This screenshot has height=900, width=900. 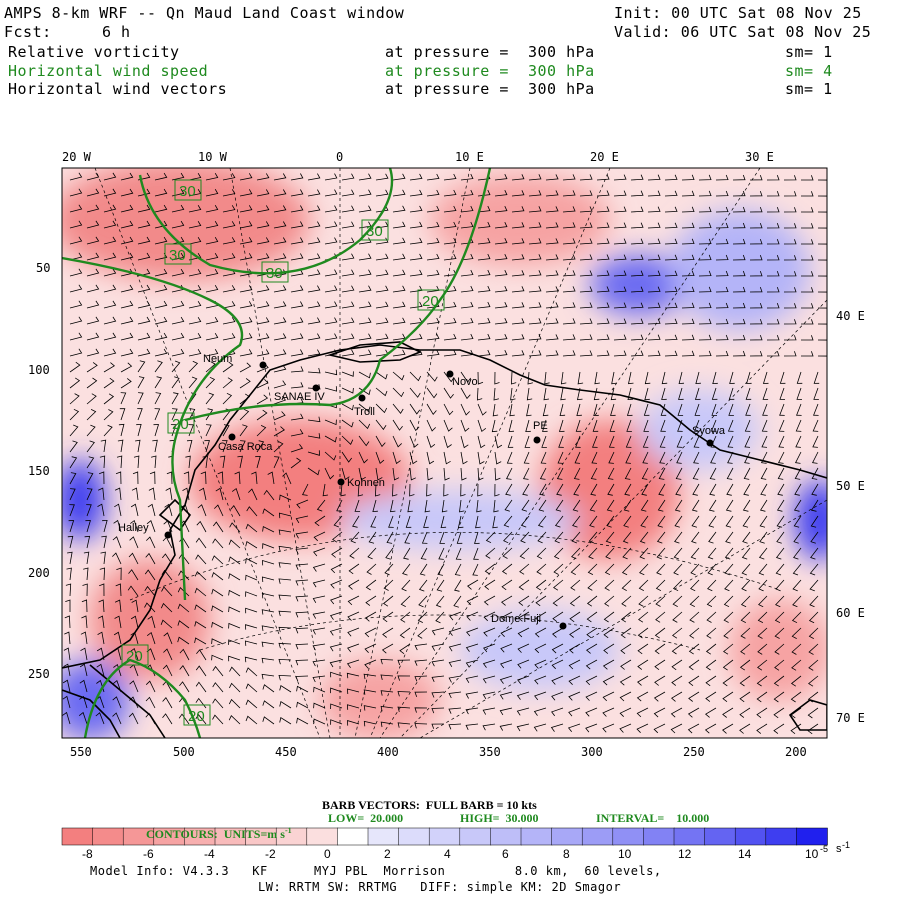 I want to click on contours-units: CONTOURS: UNITS=m s, so click(x=215, y=834).